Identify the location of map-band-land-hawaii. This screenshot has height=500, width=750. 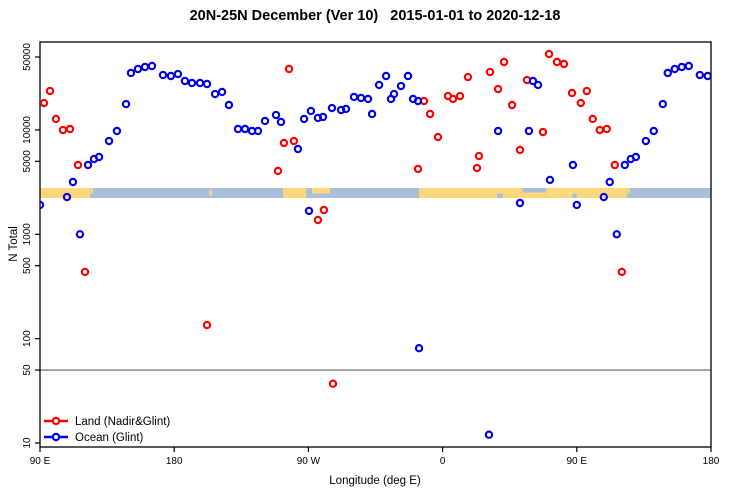
(210, 193).